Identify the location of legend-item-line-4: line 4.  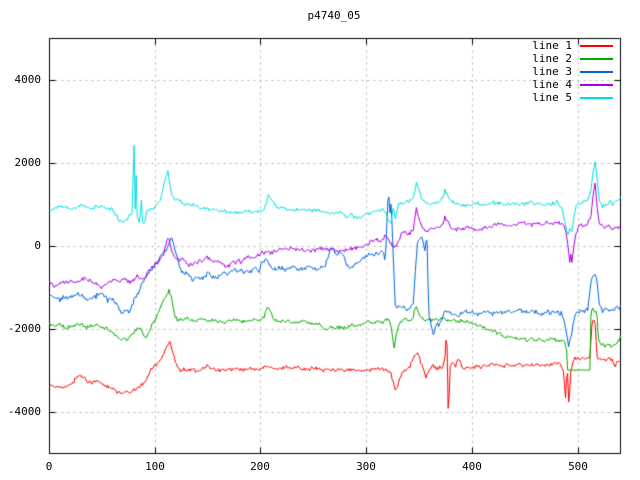
(568, 84).